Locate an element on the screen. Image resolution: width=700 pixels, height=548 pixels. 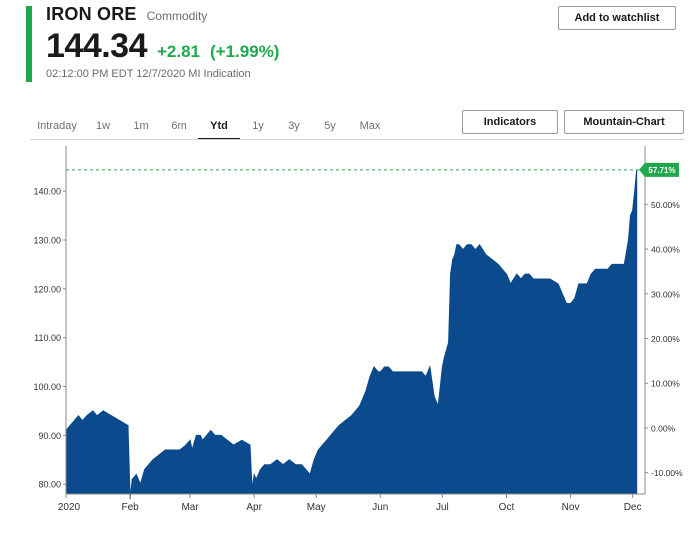
x-tick-label: Dec is located at coordinates (633, 507).